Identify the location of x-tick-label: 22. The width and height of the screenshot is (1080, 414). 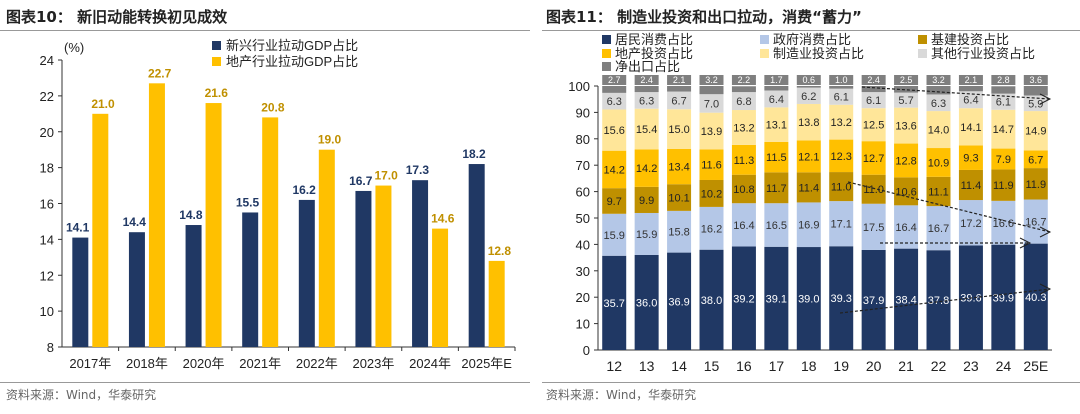
(939, 366).